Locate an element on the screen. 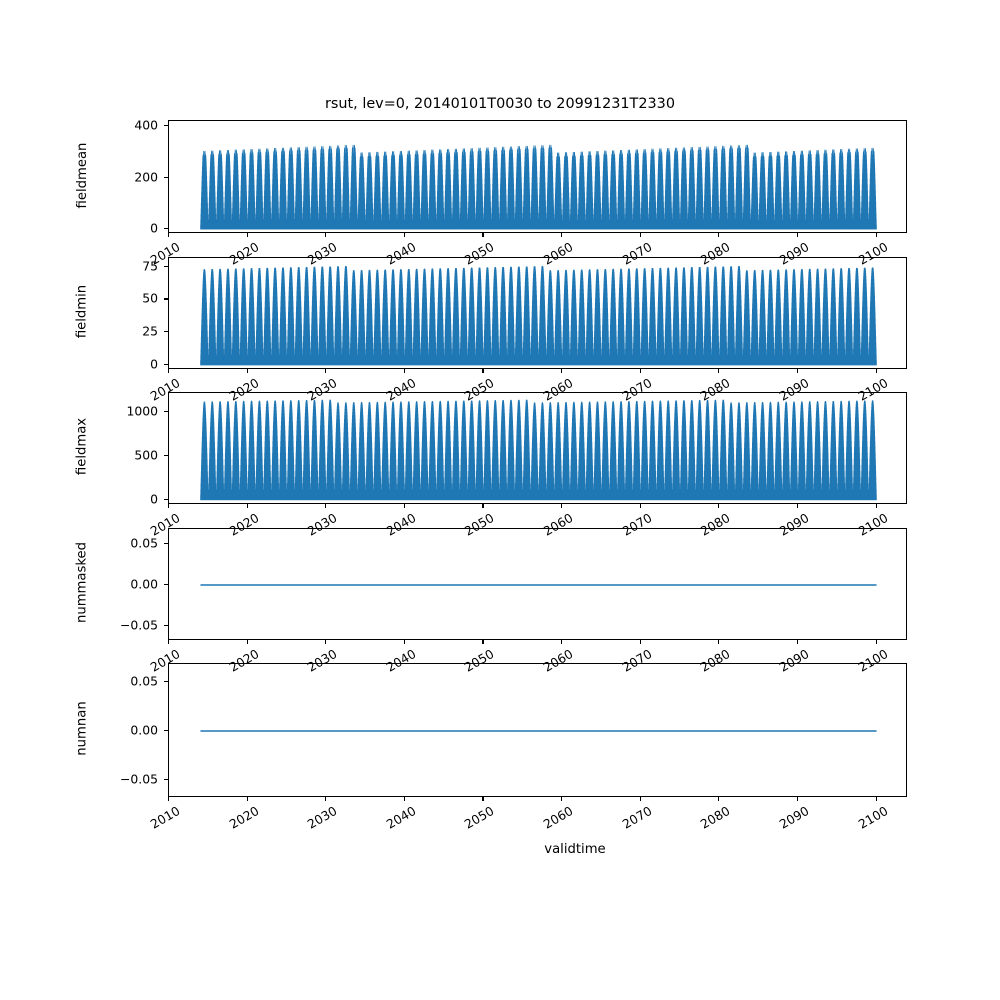 Image resolution: width=1000 pixels, height=1000 pixels. ytick-label-fieldmean-1: 200 is located at coordinates (146, 176).